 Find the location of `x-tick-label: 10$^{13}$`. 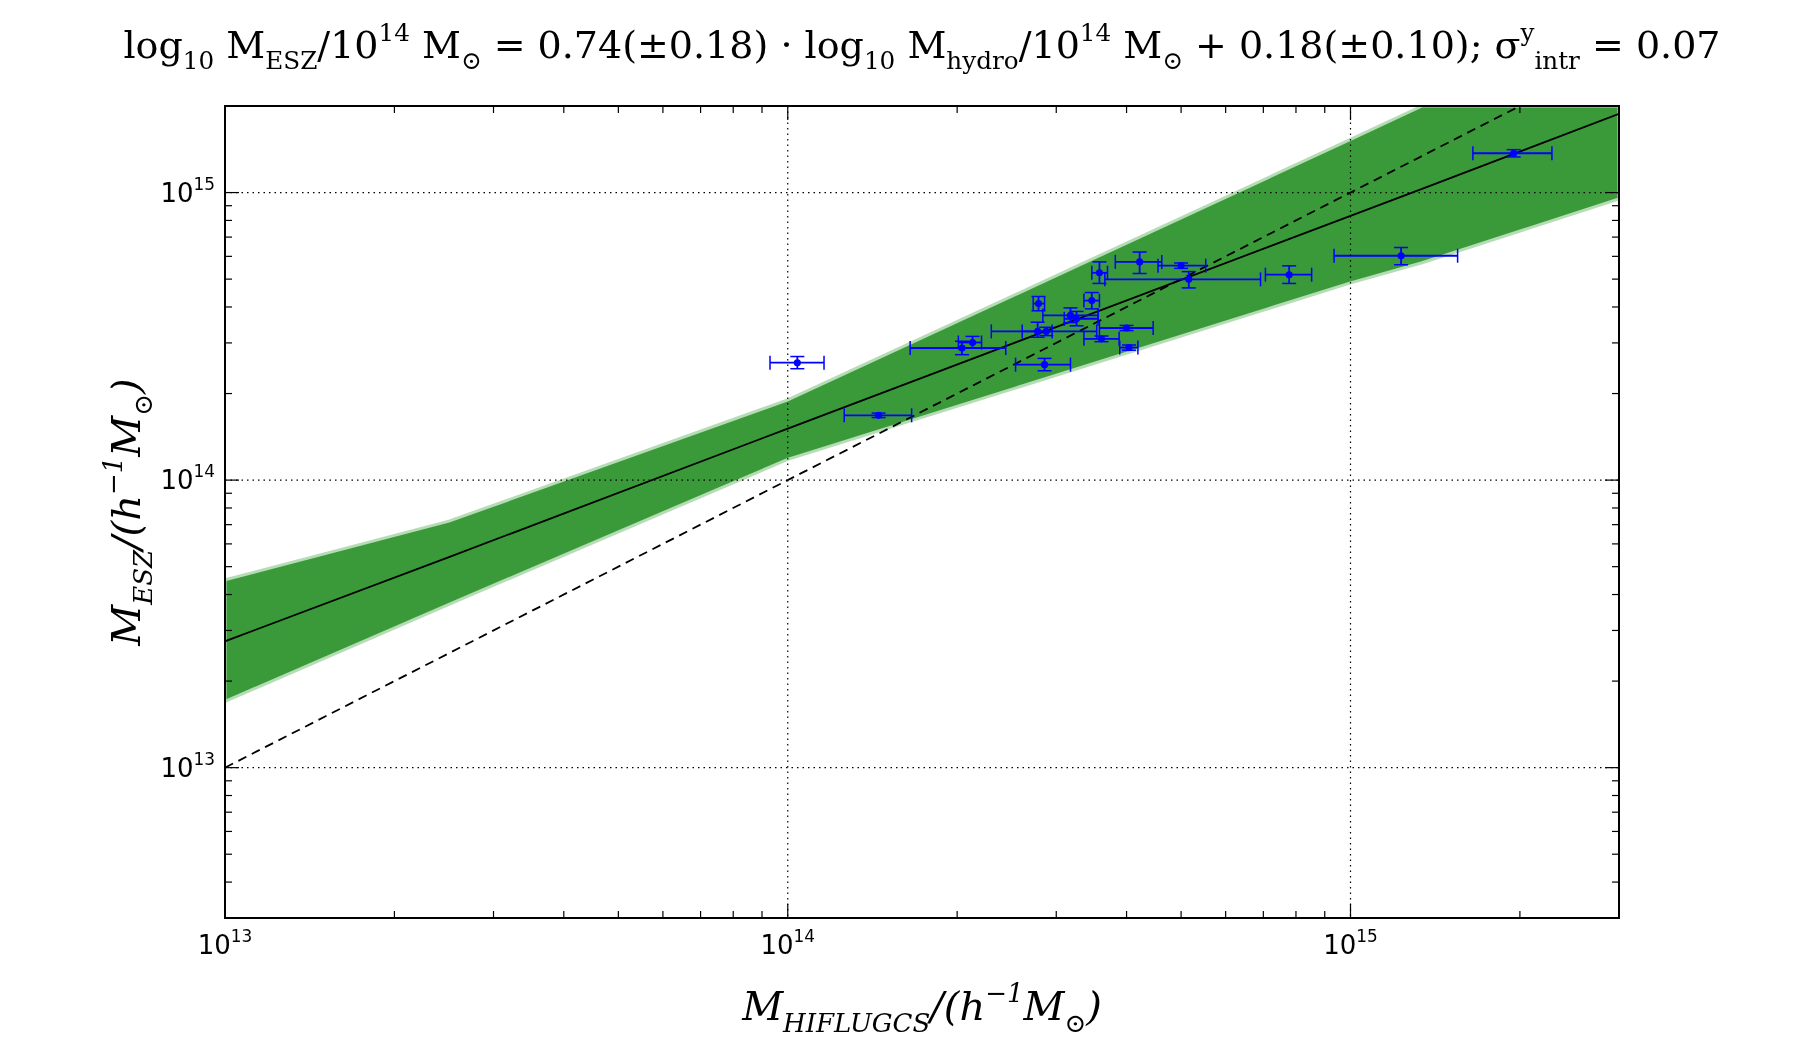

x-tick-label: 10$^{13}$ is located at coordinates (225, 943).